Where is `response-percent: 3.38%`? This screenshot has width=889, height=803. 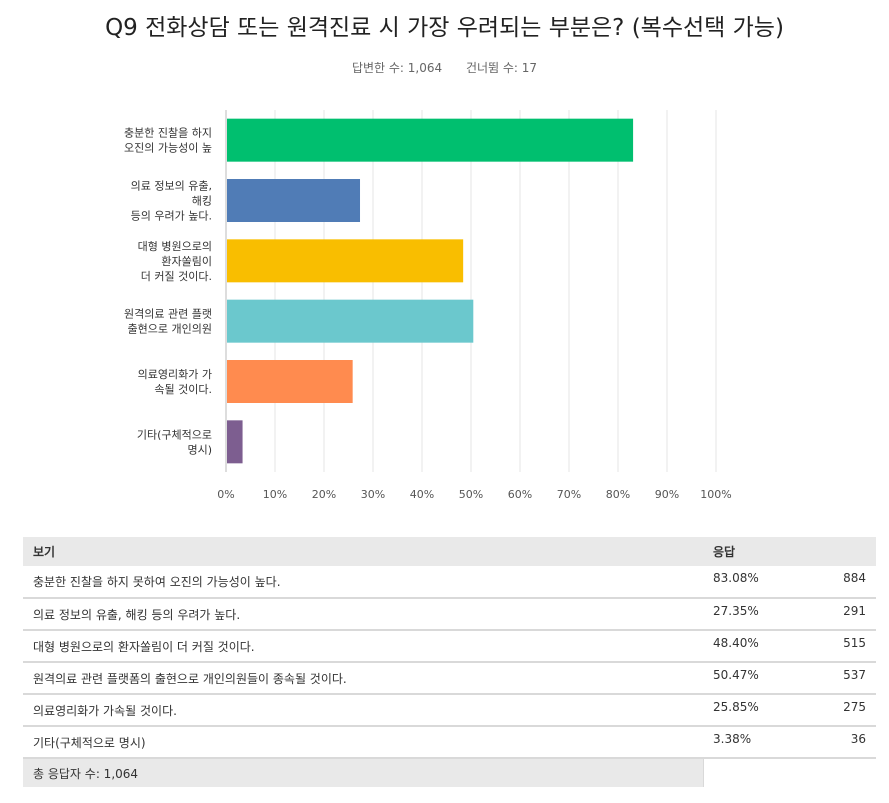 response-percent: 3.38% is located at coordinates (732, 739).